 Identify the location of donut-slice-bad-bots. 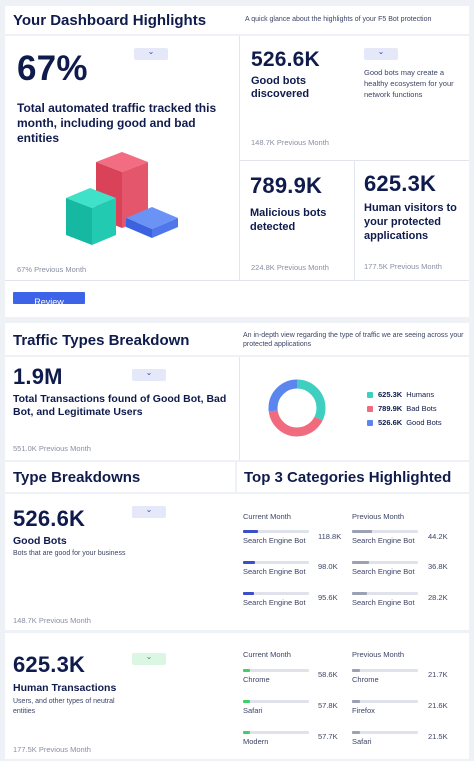
(297, 408).